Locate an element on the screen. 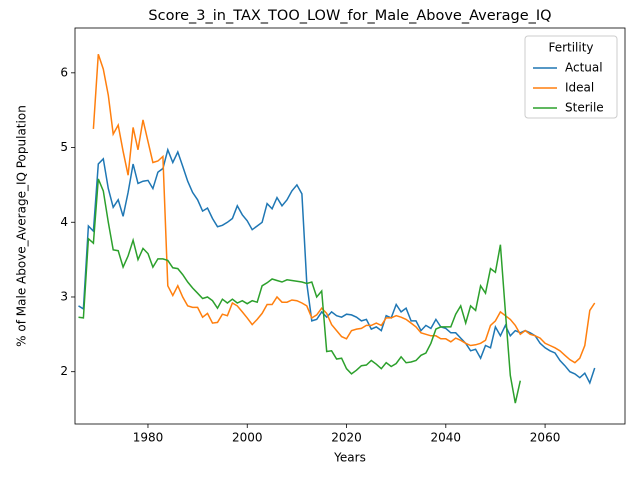  x-tick-label: 2020 is located at coordinates (346, 438).